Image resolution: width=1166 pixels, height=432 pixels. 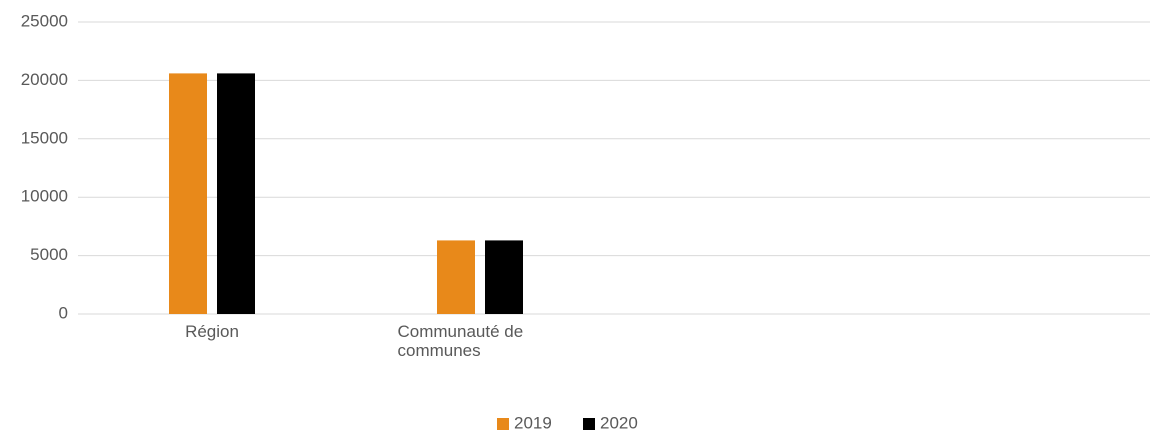 What do you see at coordinates (460, 341) in the screenshot?
I see `x-tick-label: Communauté de communes` at bounding box center [460, 341].